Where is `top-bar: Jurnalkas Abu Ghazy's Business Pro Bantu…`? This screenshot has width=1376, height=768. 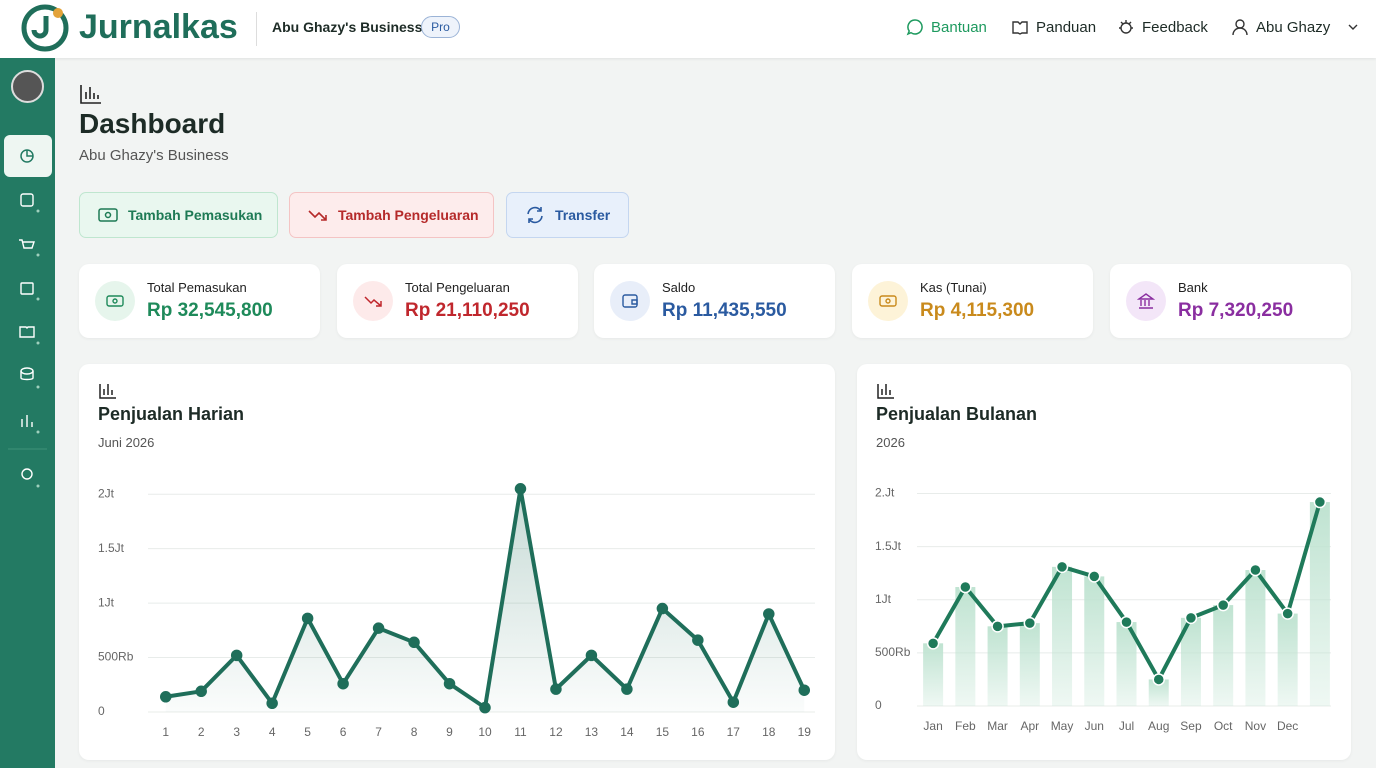
top-bar: Jurnalkas Abu Ghazy's Business Pro Bantu… is located at coordinates (688, 29).